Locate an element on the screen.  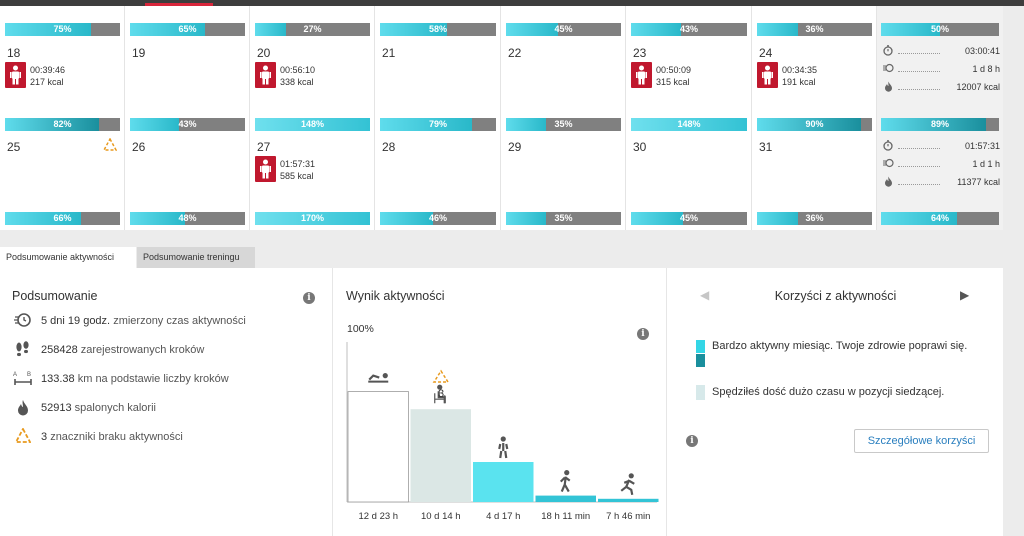
day-number: 22 is located at coordinates (515, 53).